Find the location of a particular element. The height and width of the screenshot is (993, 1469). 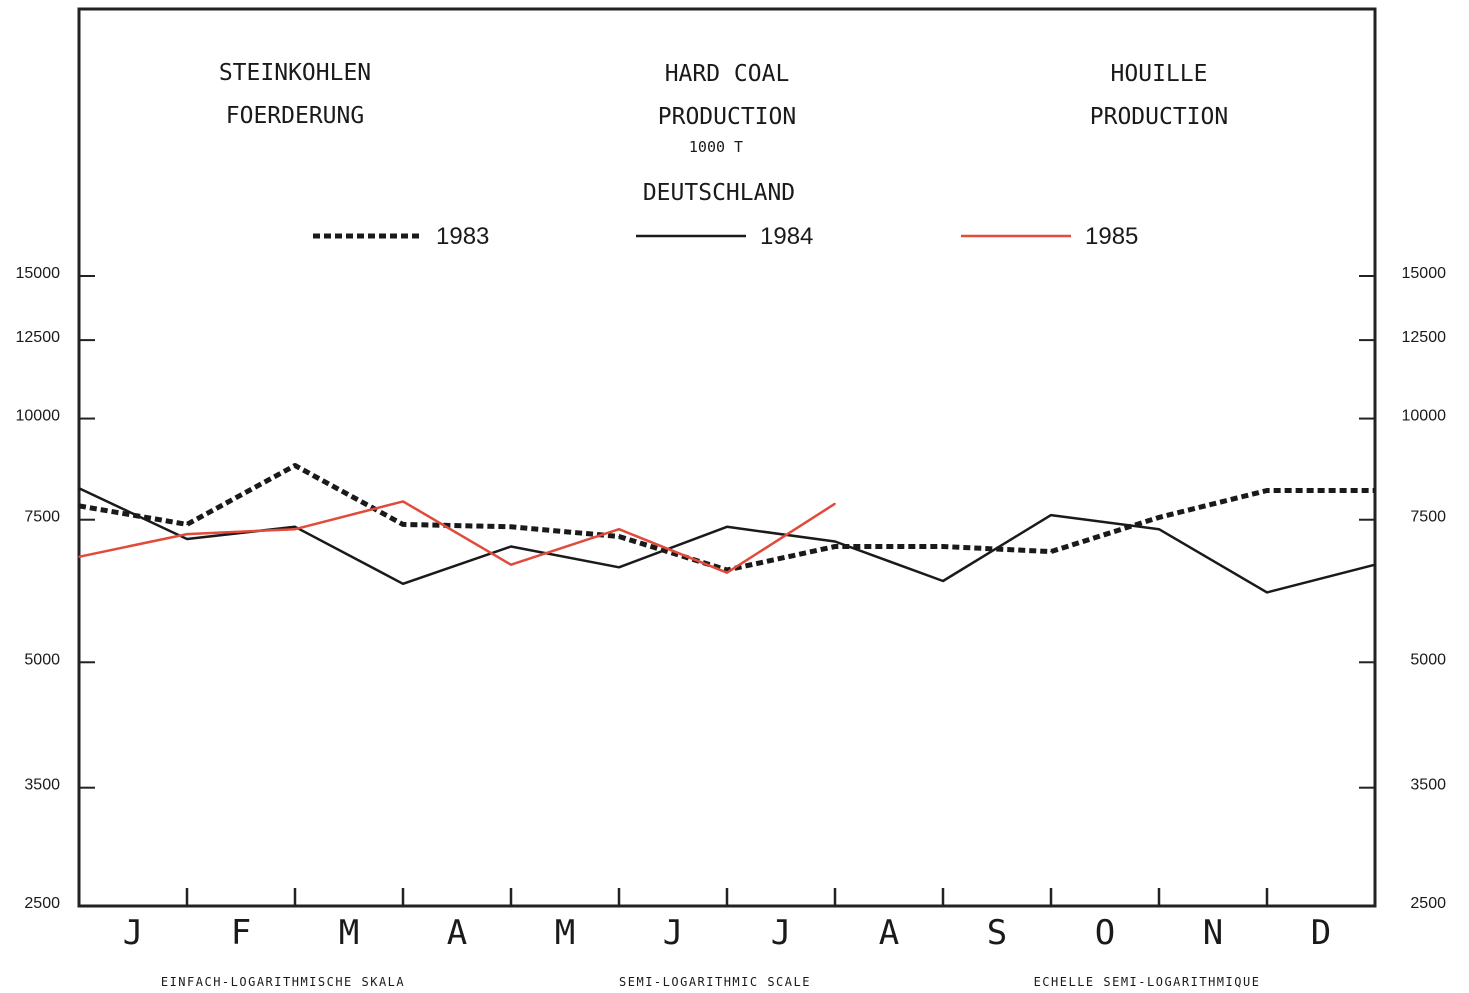

title-en-line2: PRODUCTION is located at coordinates (727, 117).